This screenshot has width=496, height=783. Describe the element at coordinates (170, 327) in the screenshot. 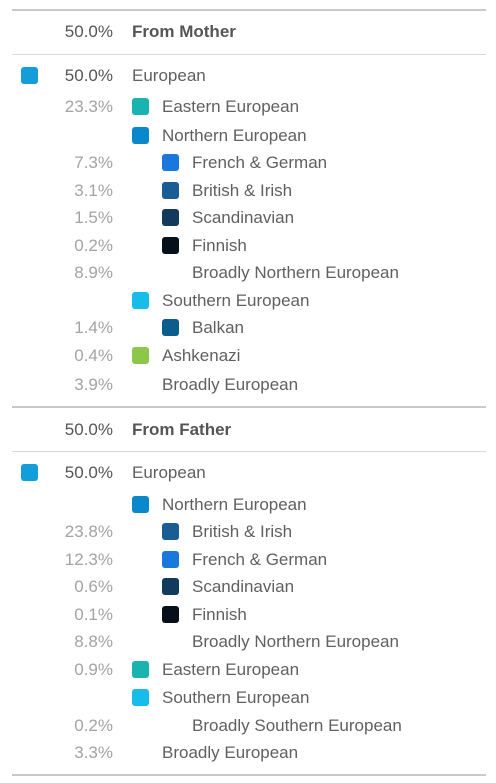

I see `balkan-swatch` at that location.